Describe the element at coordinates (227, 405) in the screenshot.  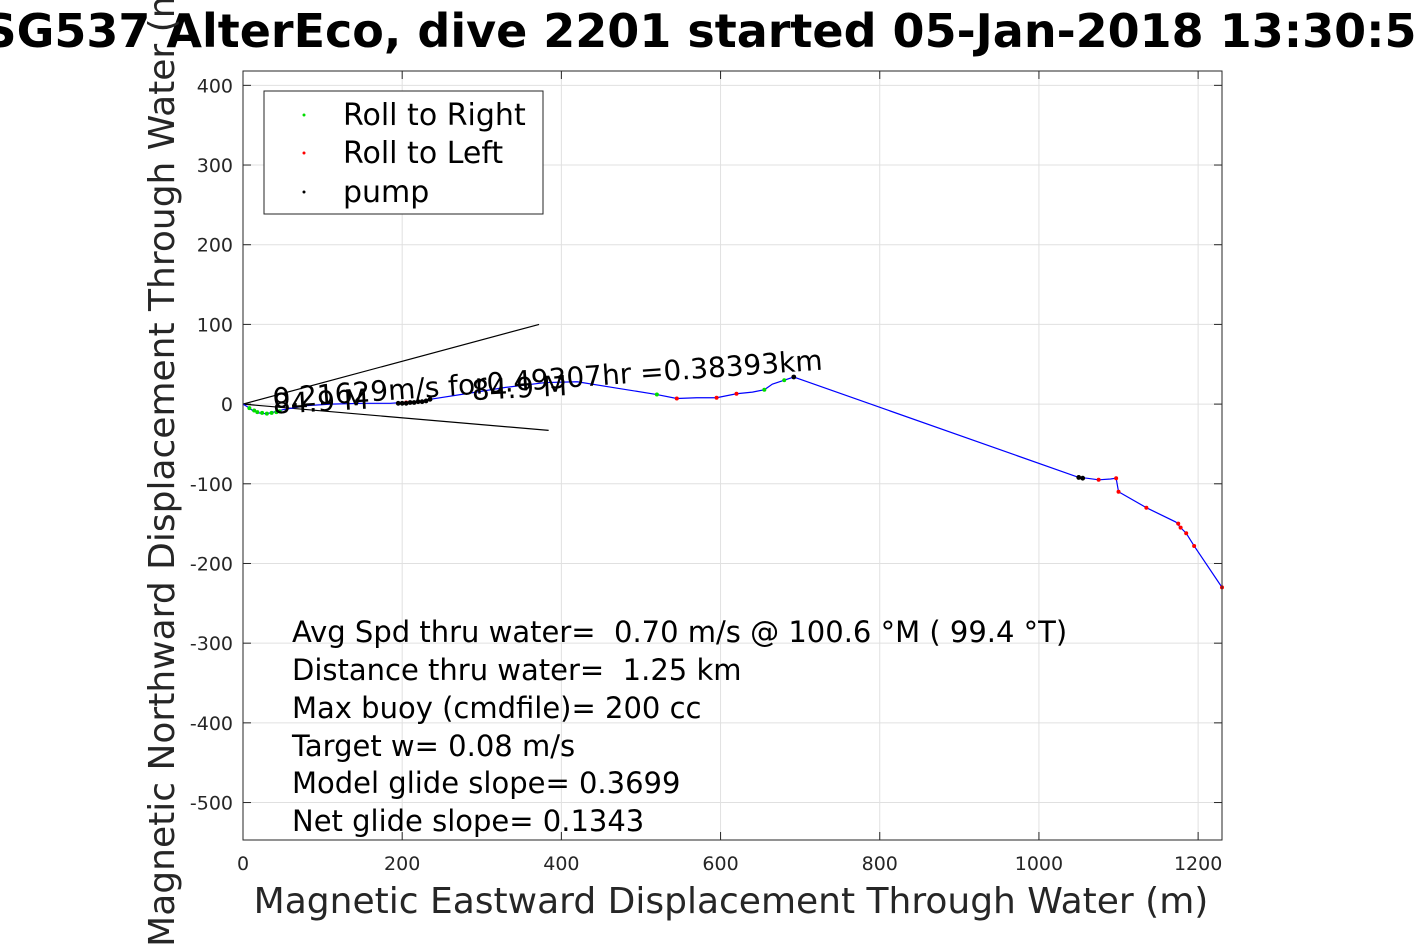
I see `y-tick-label: 0` at that location.